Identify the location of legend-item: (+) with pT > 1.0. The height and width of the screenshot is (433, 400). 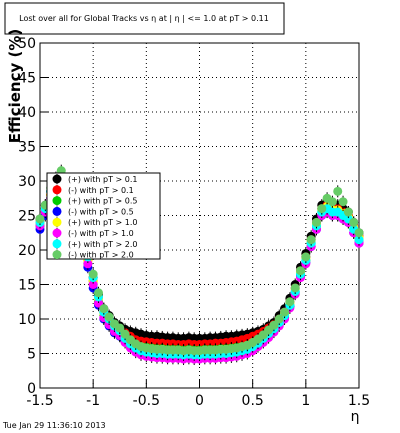
(94, 222).